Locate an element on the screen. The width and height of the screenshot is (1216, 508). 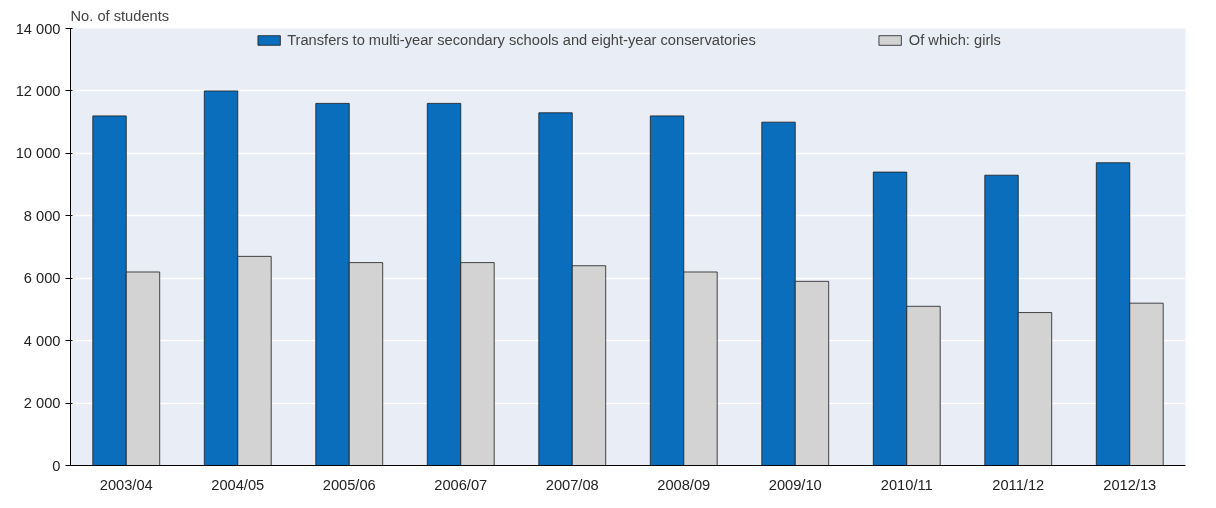
y-tick-label: 8 000 is located at coordinates (42, 215).